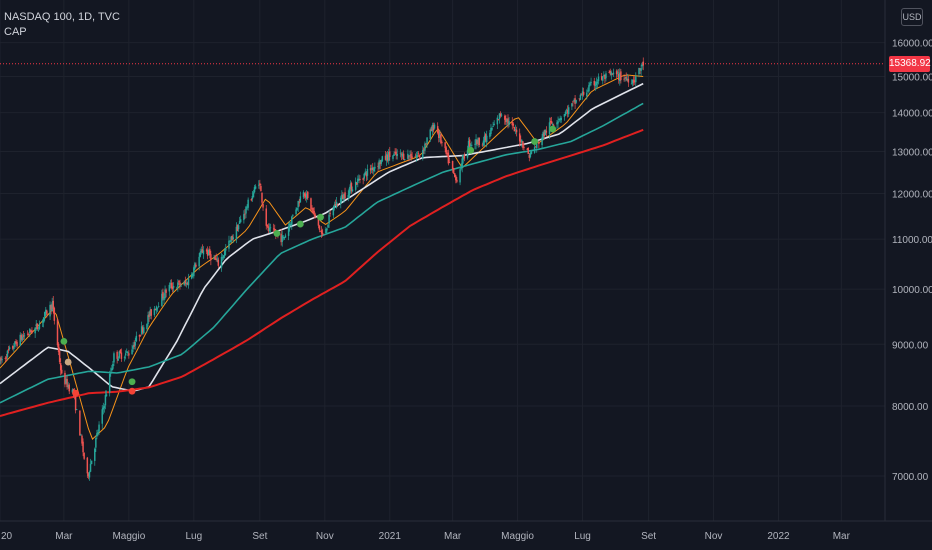 The image size is (932, 550). I want to click on indicator-label: CAP, so click(15, 32).